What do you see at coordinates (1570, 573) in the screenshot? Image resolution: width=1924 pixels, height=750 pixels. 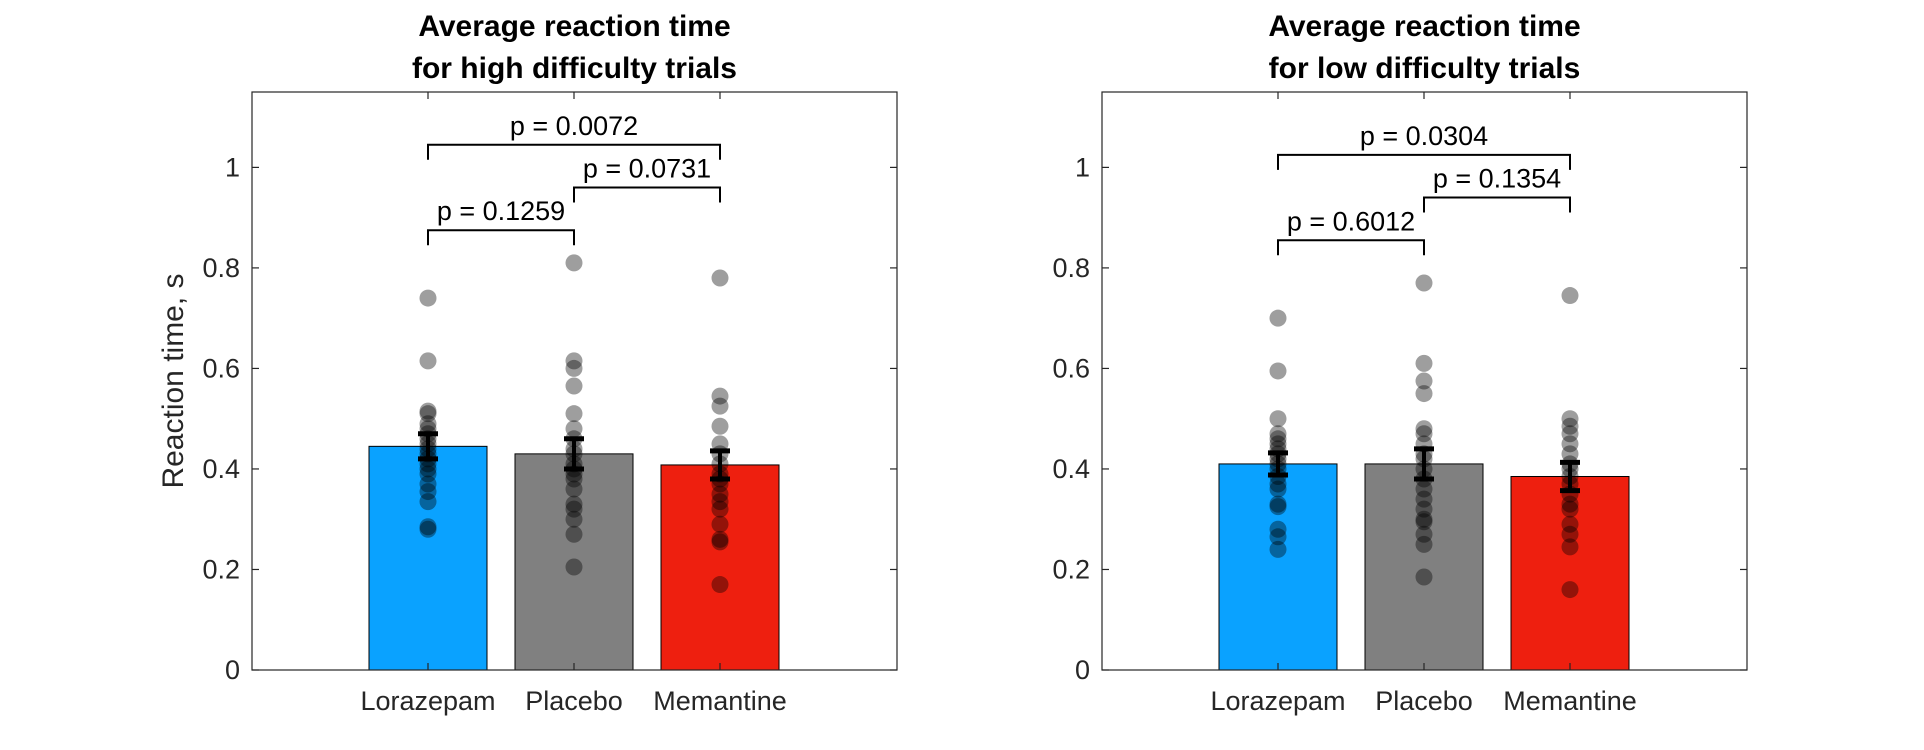 I see `bar-memantine` at bounding box center [1570, 573].